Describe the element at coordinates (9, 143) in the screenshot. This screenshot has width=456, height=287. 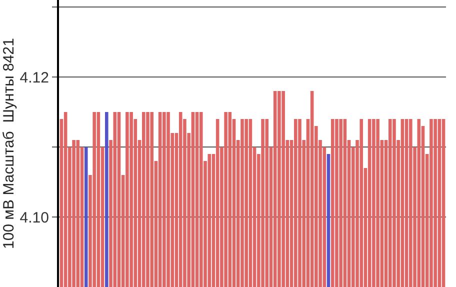
I see `y-axis-title: 100 мВ Масштаб Шунты 8421` at that location.